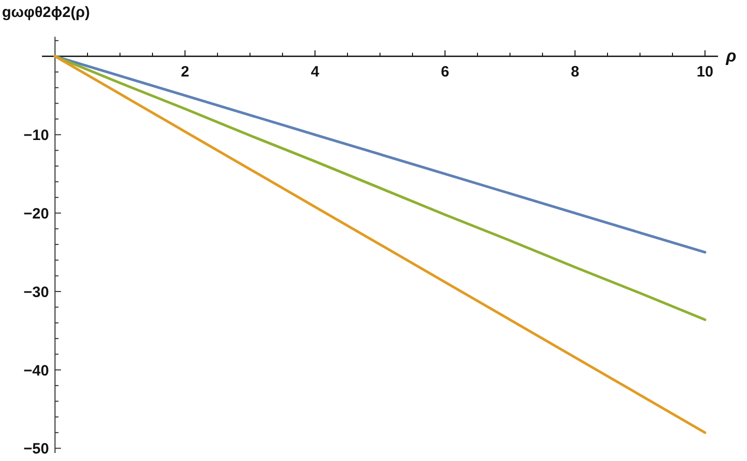 Image resolution: width=747 pixels, height=461 pixels. Describe the element at coordinates (46, 12) in the screenshot. I see `y-axis-title: gωφθ2ϕ2(ρ)` at that location.